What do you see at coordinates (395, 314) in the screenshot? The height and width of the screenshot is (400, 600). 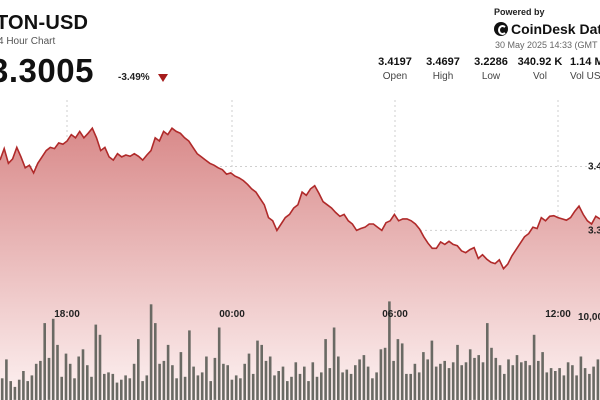 I see `x-tick-label: 06:00` at bounding box center [395, 314].